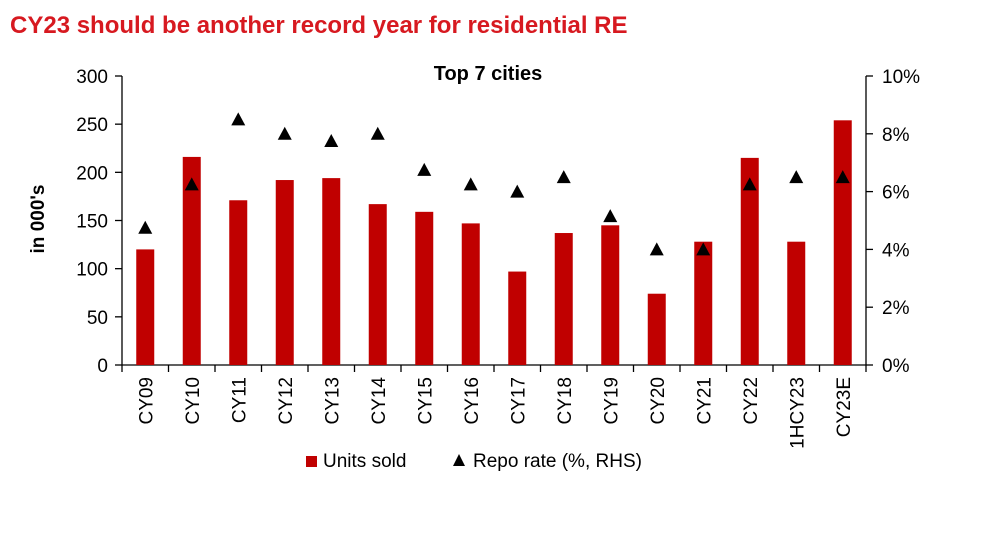 This screenshot has width=1008, height=555. I want to click on y-tick-label: 0, so click(102, 366).